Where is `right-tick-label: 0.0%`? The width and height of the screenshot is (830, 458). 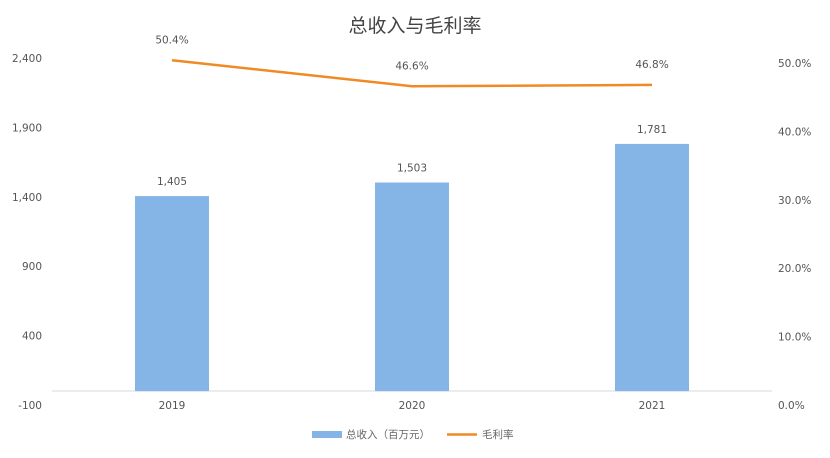 right-tick-label: 0.0% is located at coordinates (791, 406).